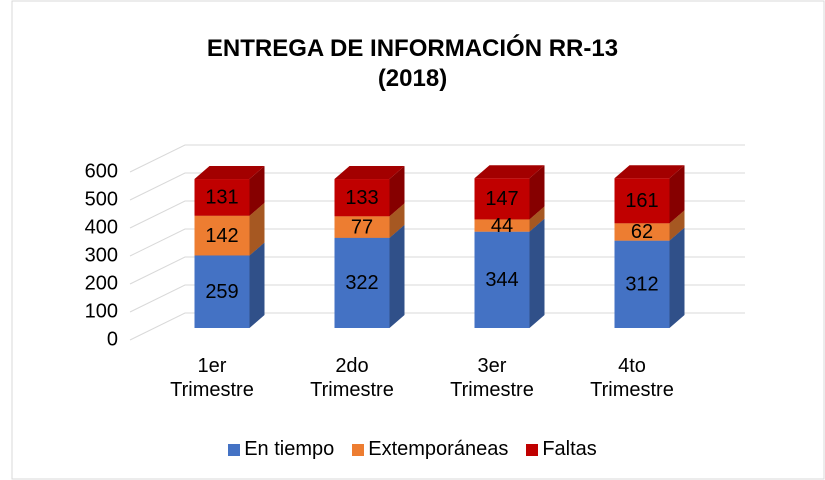 This screenshot has height=480, width=825. I want to click on data-label: 344, so click(501, 280).